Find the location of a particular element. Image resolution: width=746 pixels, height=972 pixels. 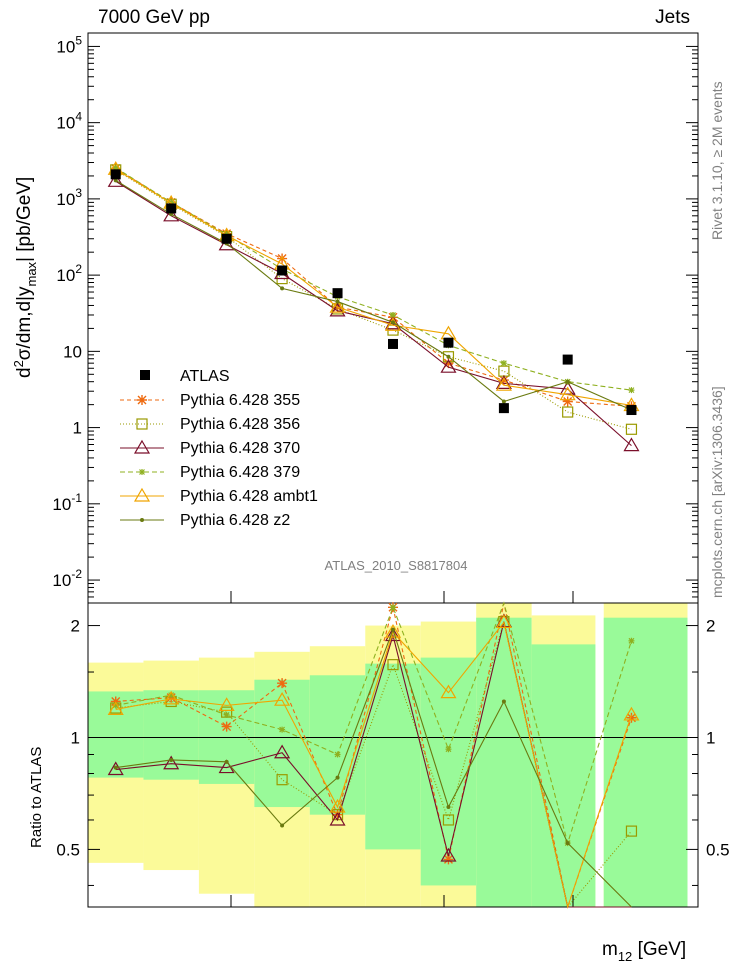

y-tick-label: 10⁴ is located at coordinates (69, 121).